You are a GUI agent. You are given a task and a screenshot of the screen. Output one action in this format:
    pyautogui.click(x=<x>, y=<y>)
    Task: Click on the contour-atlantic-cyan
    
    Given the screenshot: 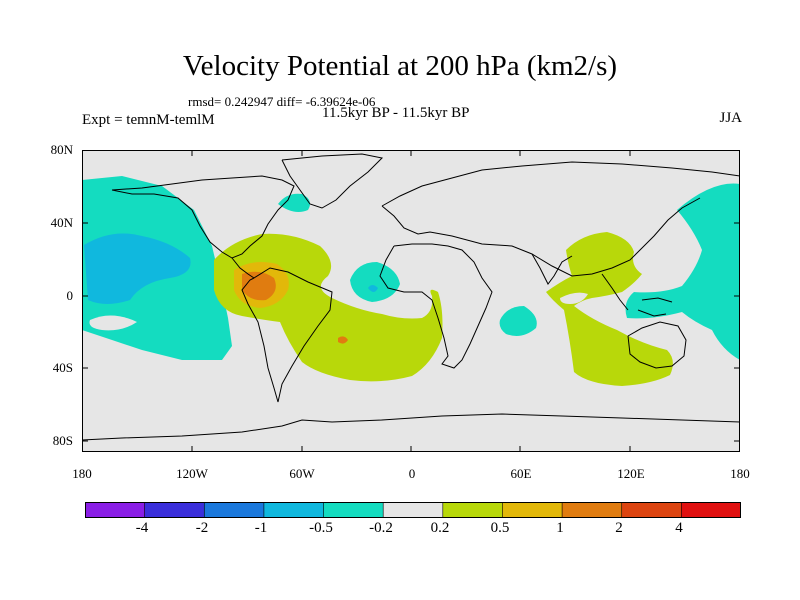 What is the action you would take?
    pyautogui.click(x=373, y=288)
    